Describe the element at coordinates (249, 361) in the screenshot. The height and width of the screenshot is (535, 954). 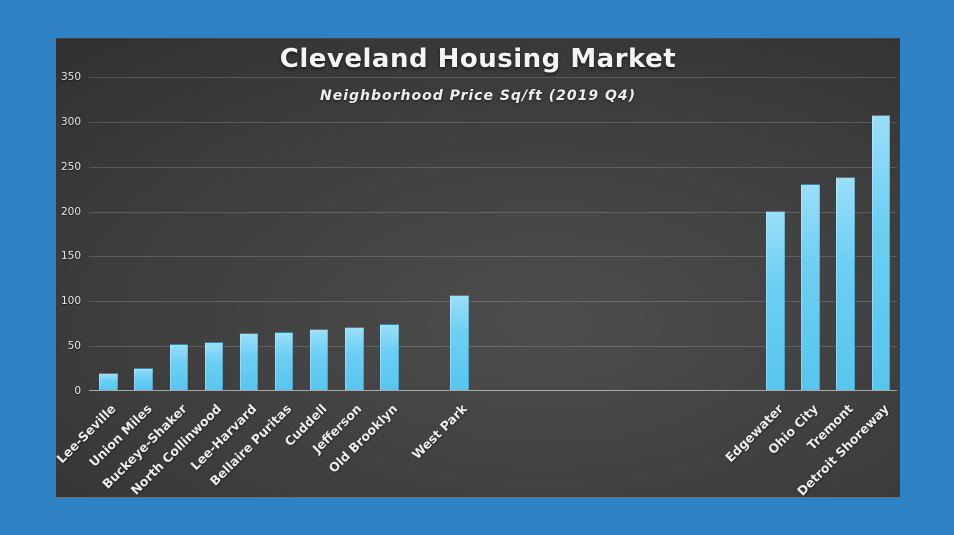
I see `bar-lee-harvard` at that location.